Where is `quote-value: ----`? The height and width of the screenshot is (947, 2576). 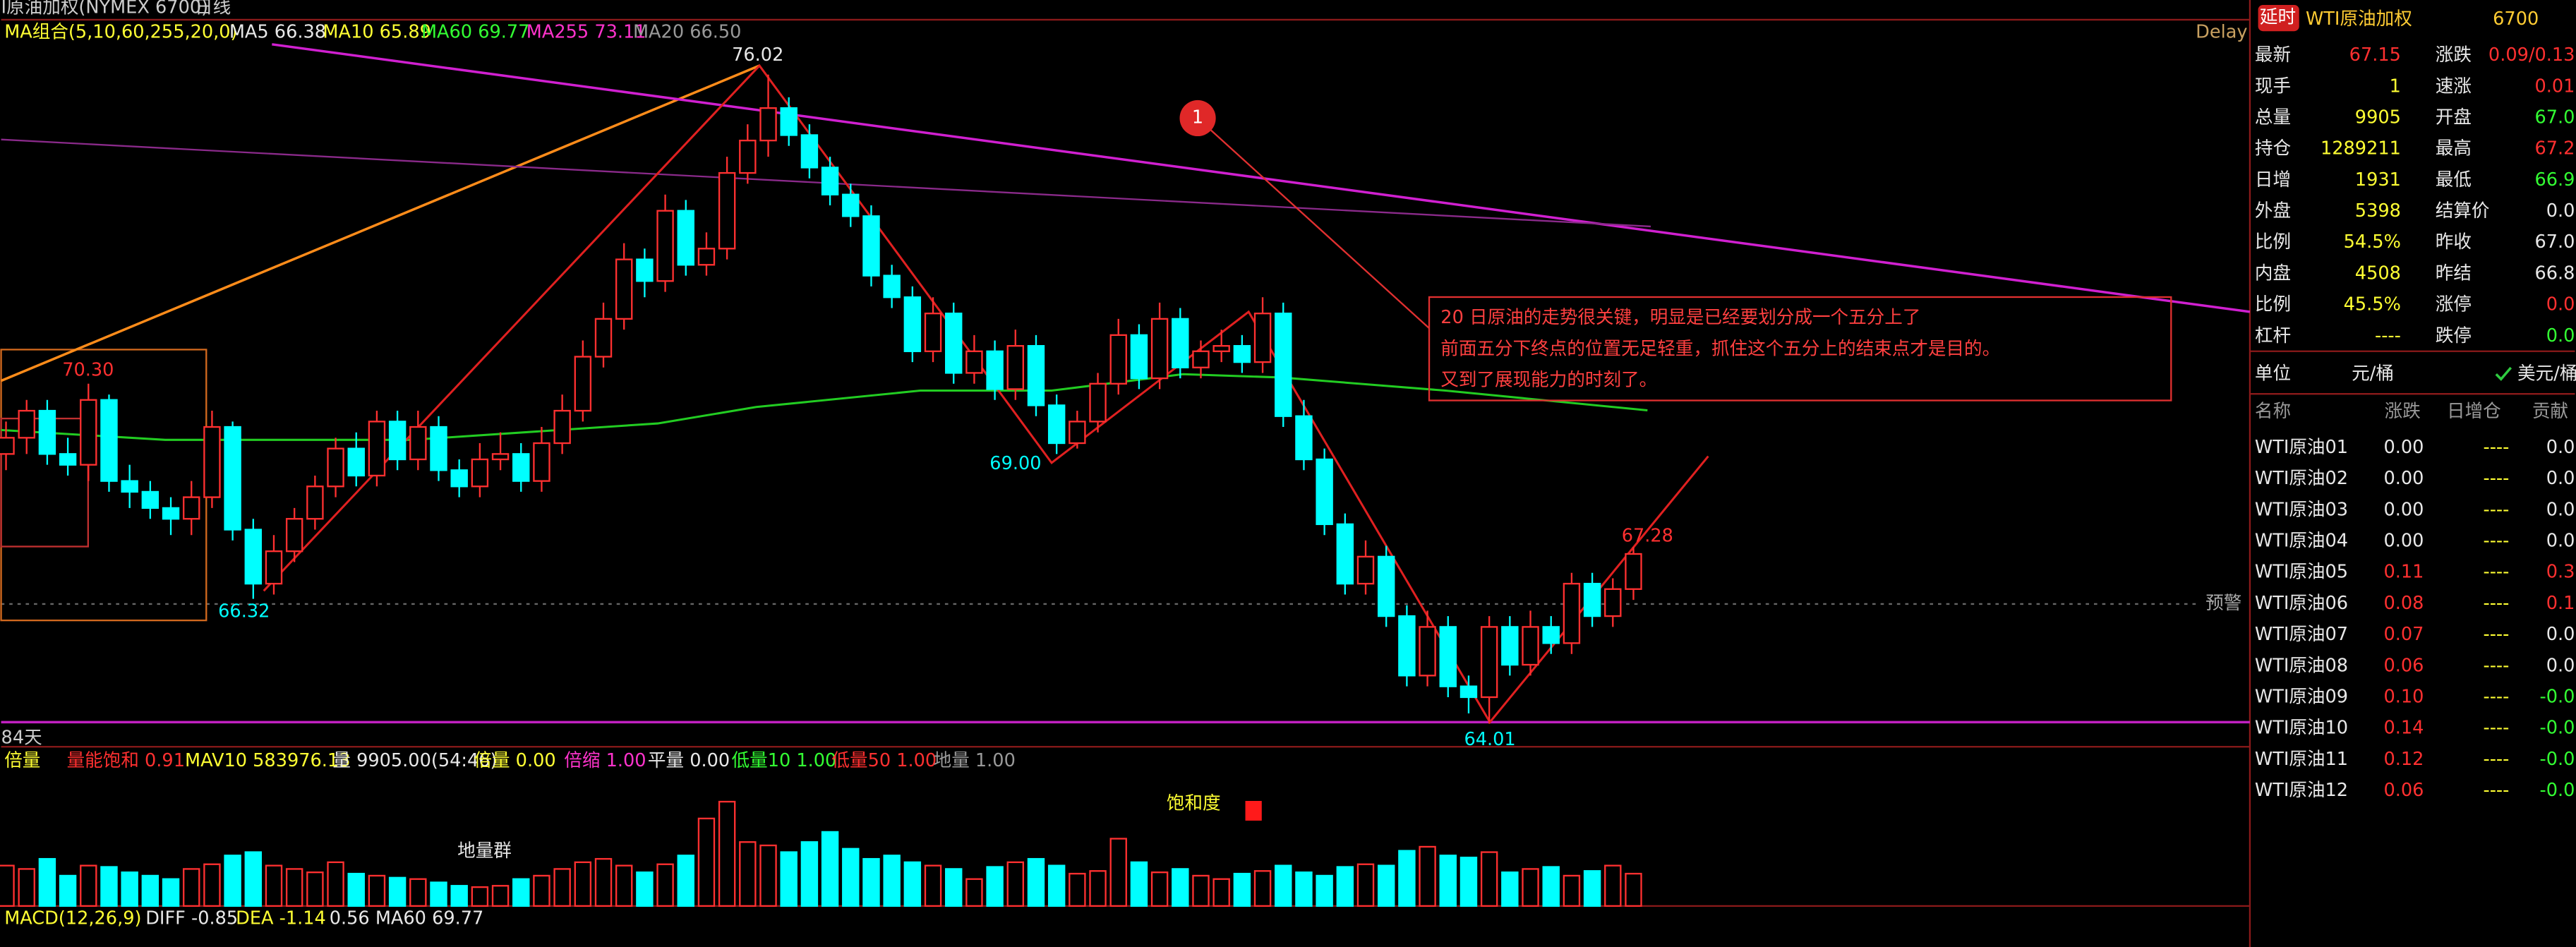
quote-value: ---- is located at coordinates (2388, 335).